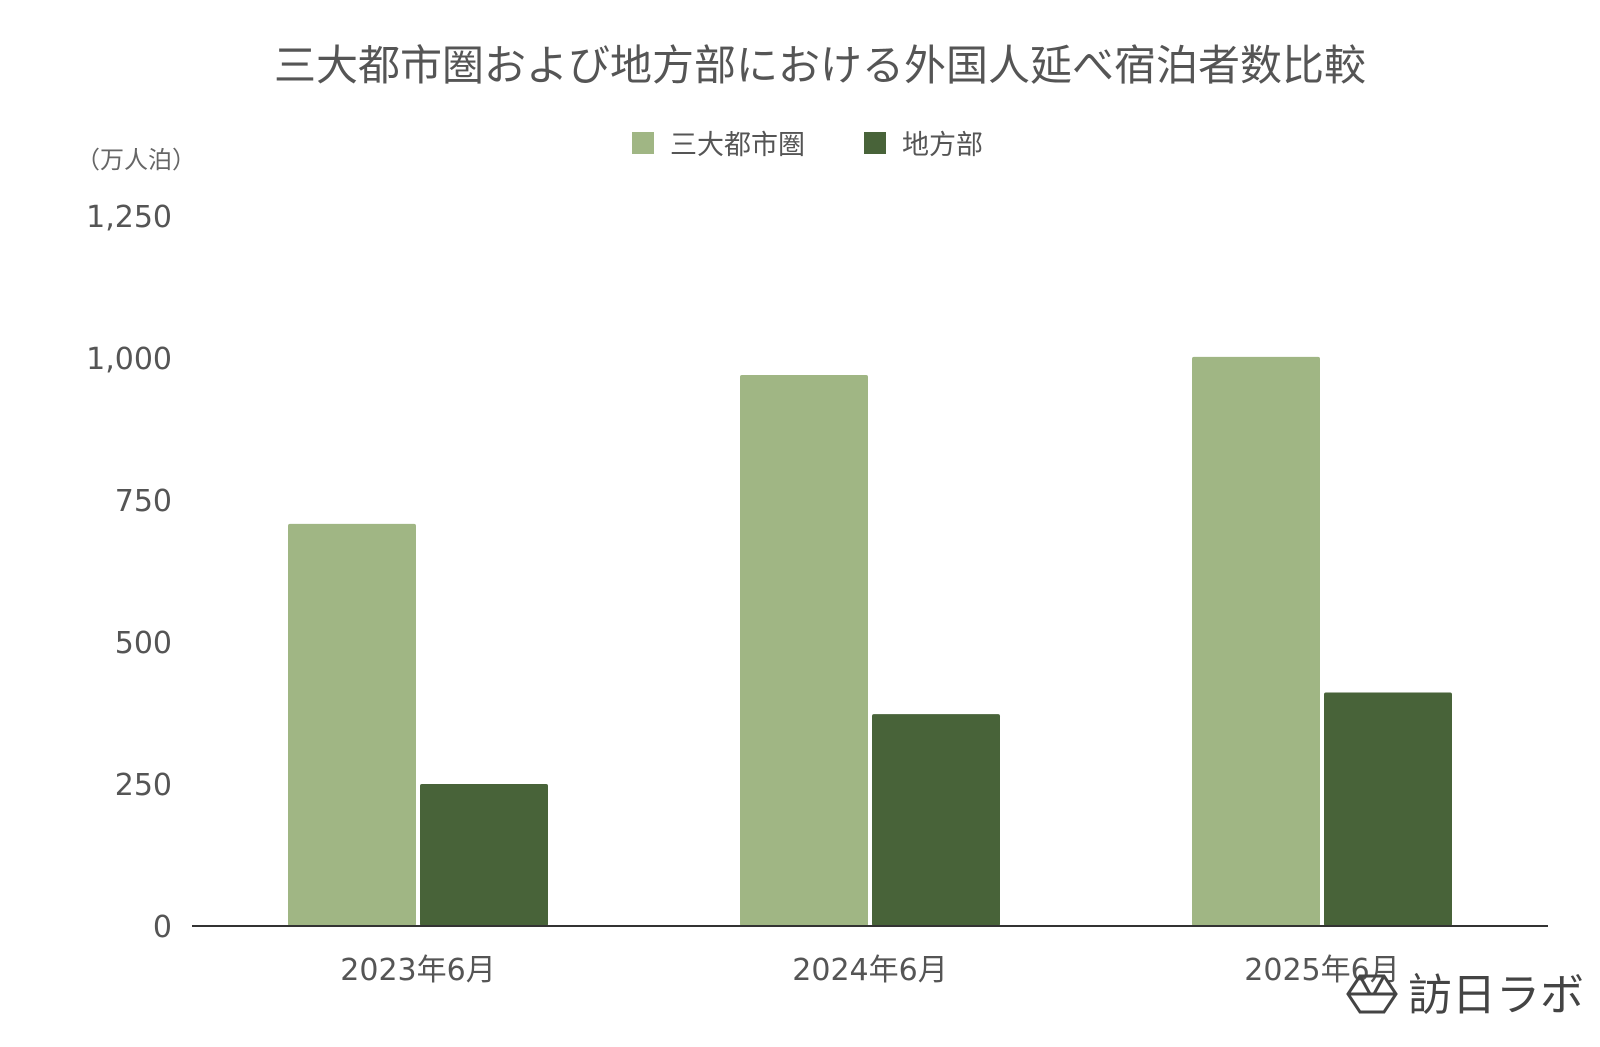 This screenshot has height=1047, width=1600. What do you see at coordinates (1321, 970) in the screenshot?
I see `x-category-label: 2025年6月` at bounding box center [1321, 970].